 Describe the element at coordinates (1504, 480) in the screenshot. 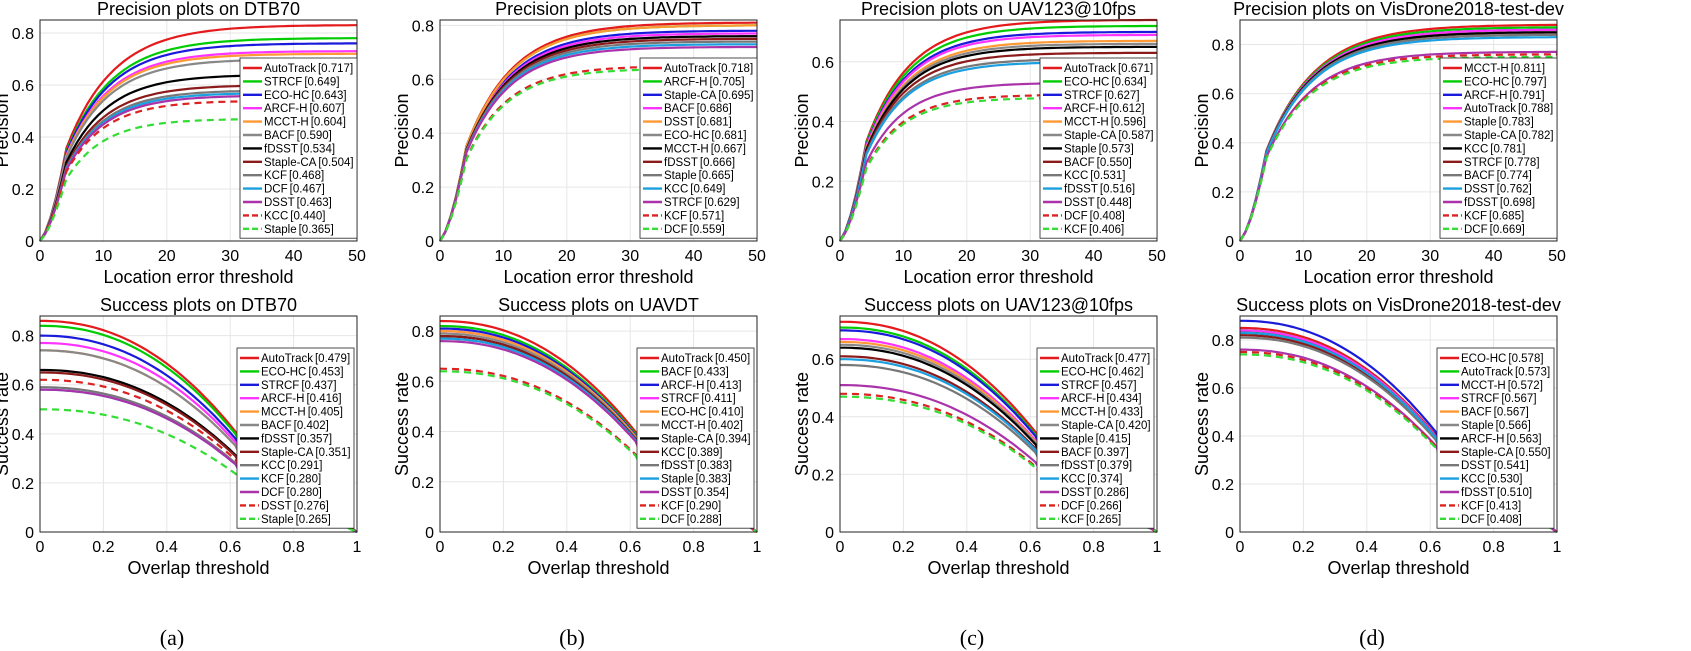

I see `legend-score: [0.530]` at that location.